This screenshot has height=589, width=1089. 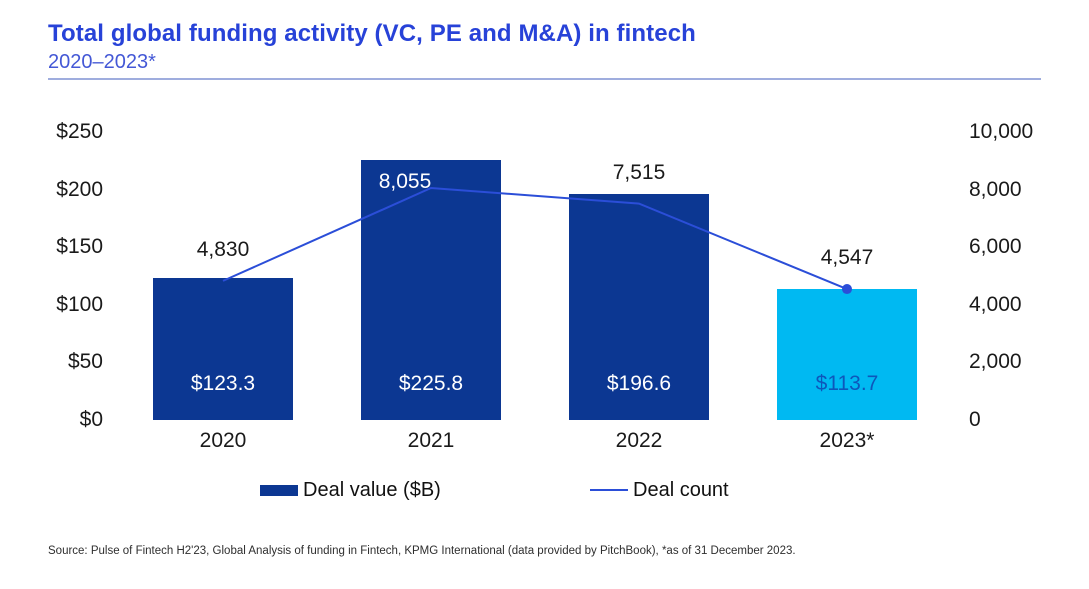 I want to click on left-axis-tick-label: $200, so click(x=79, y=189).